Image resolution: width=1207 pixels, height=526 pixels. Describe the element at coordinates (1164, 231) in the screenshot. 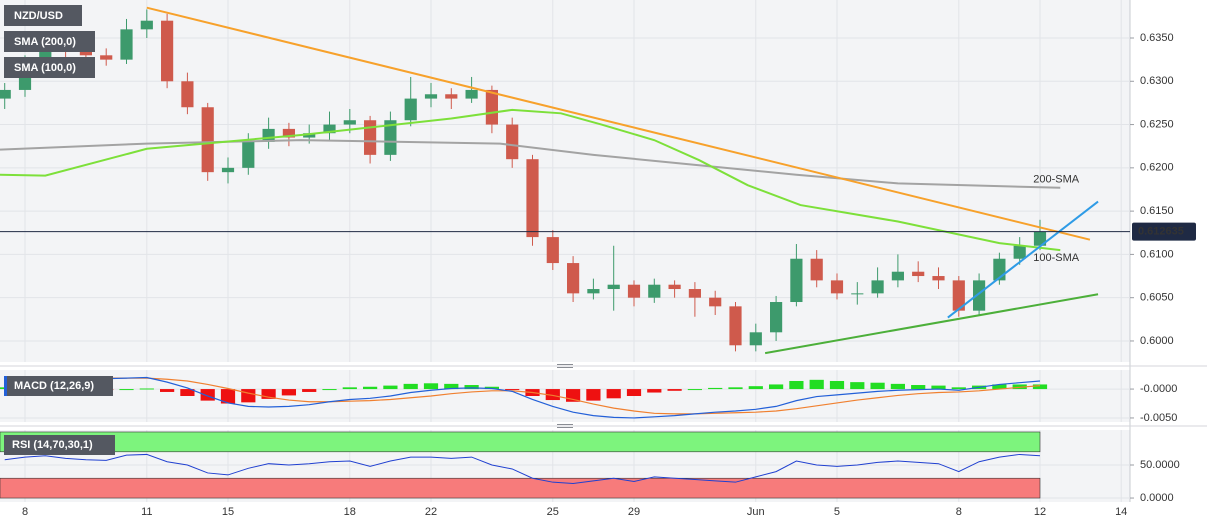

I see `price-tag` at that location.